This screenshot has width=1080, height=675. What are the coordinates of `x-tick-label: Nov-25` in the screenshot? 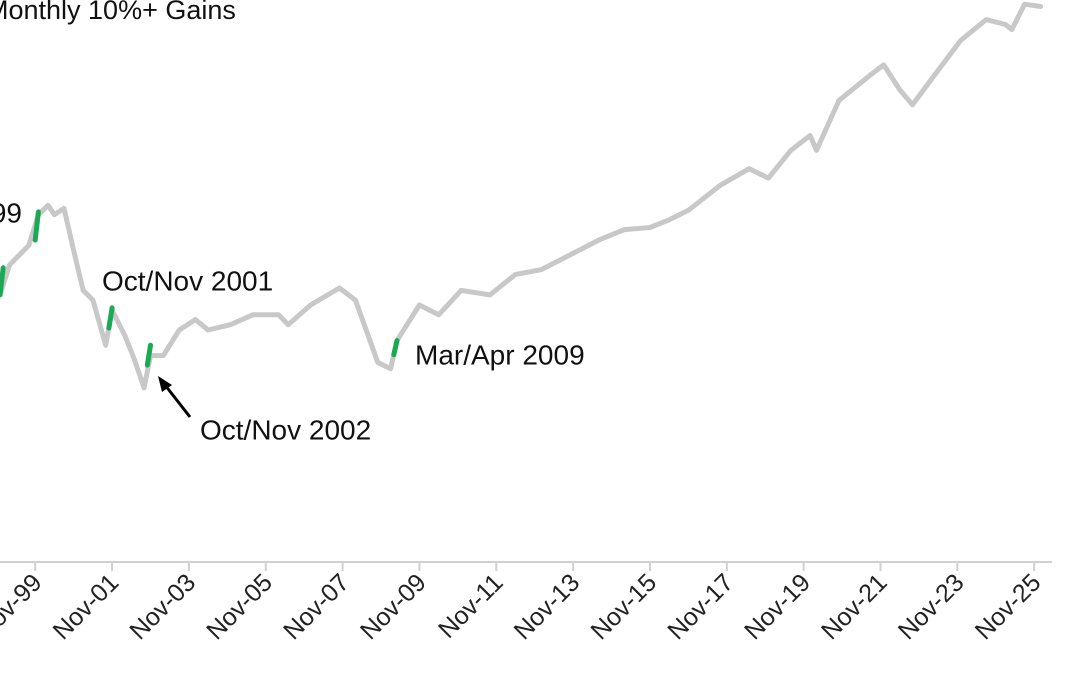 It's located at (1008, 606).